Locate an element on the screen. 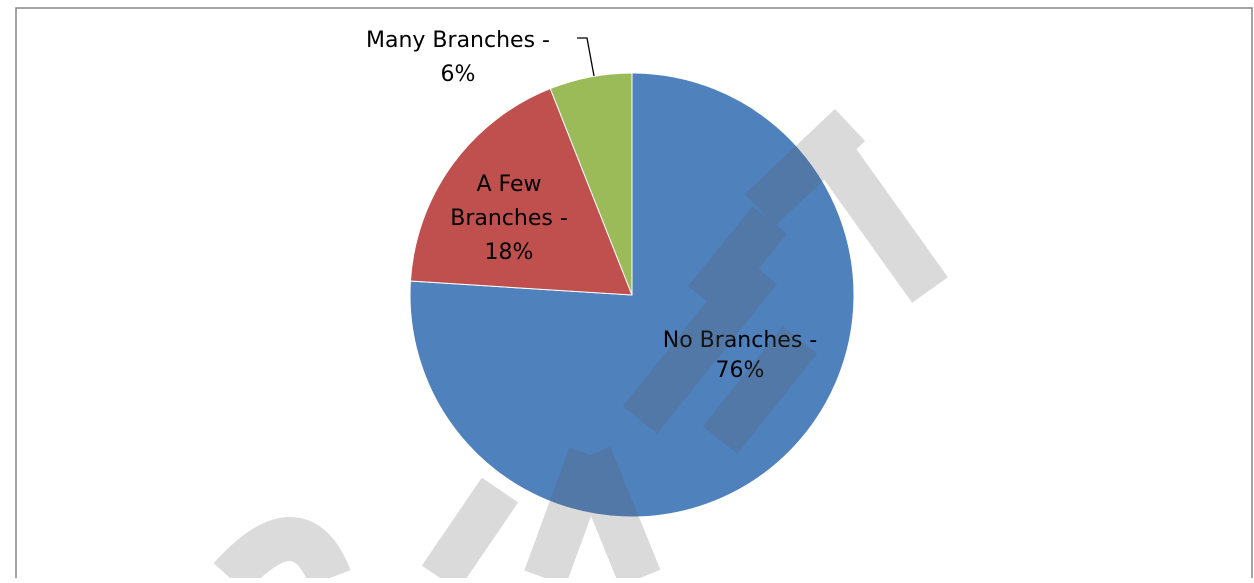  watermark-letter-f-stem is located at coordinates (760, 390).